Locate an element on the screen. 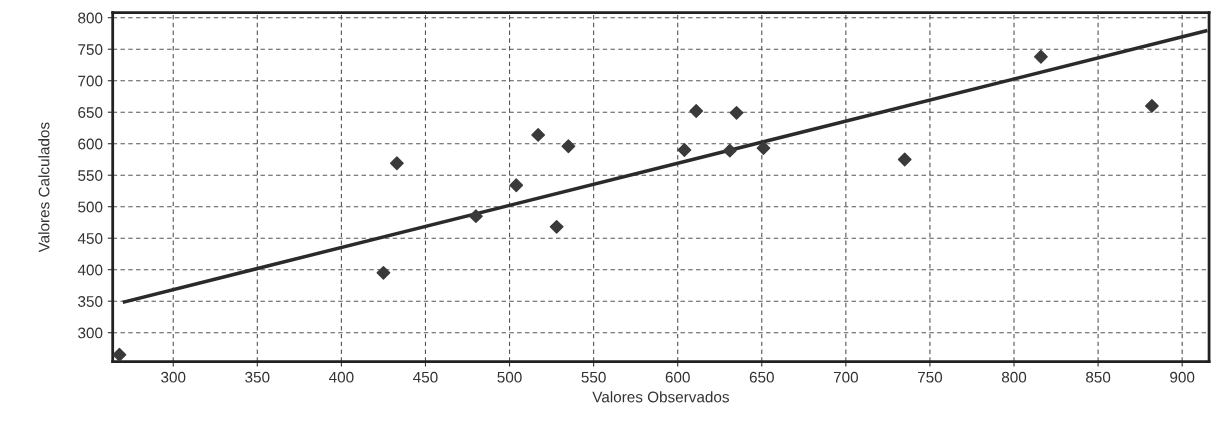 This screenshot has width=1225, height=423. y-axis-title: Valores Calculados is located at coordinates (44, 187).